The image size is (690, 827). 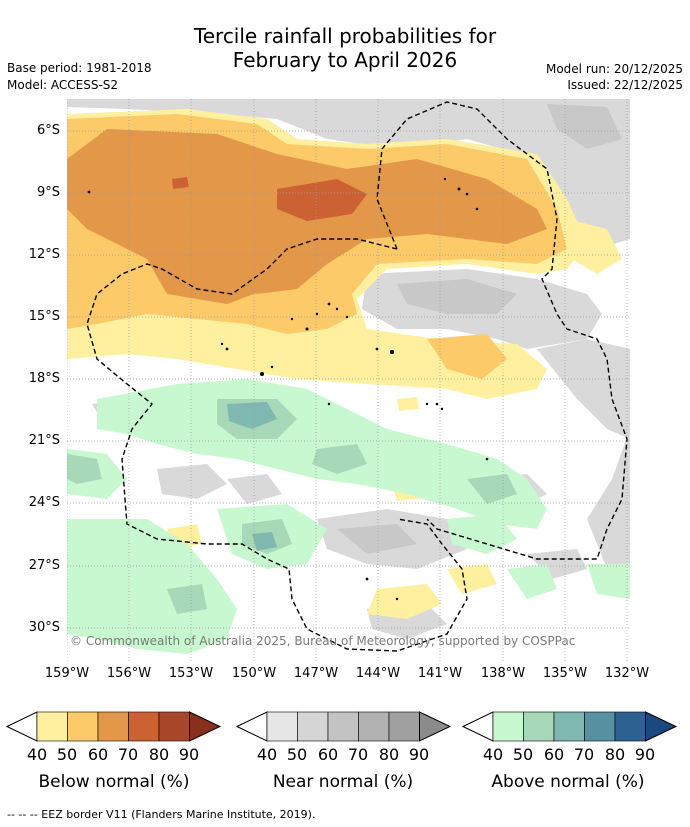 What do you see at coordinates (205, 726) in the screenshot?
I see `below-normal-swatch-high` at bounding box center [205, 726].